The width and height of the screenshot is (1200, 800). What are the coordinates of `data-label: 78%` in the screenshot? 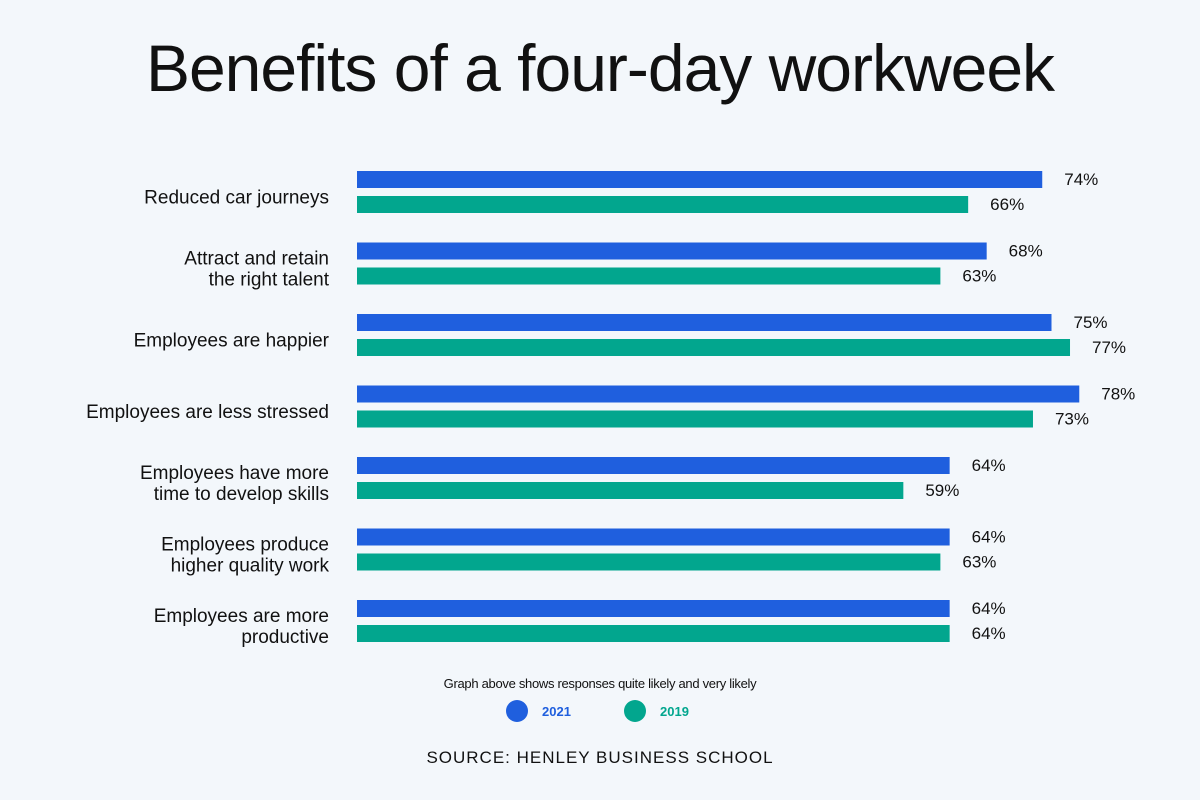 It's located at (1118, 394).